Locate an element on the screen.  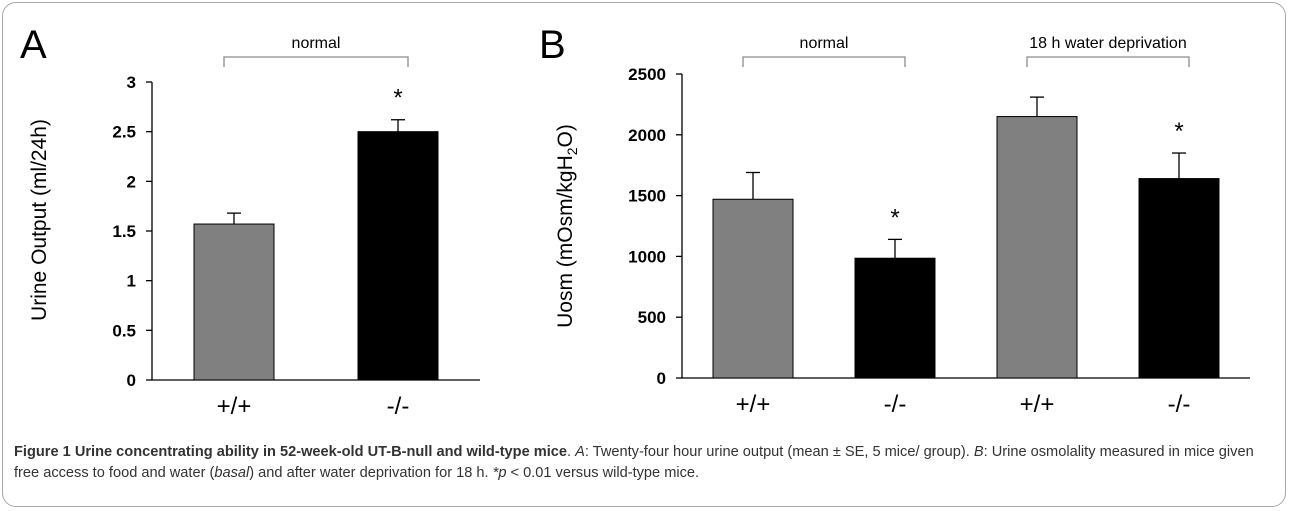
panel-b-y-axis-title: Uosm (mOsm/kgH2O) is located at coordinates (567, 226).